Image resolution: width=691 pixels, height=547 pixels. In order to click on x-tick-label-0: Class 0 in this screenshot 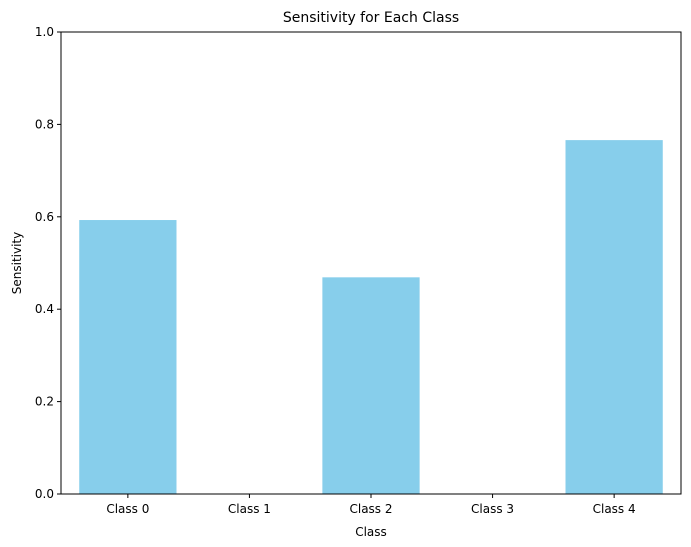, I will do `click(127, 509)`.